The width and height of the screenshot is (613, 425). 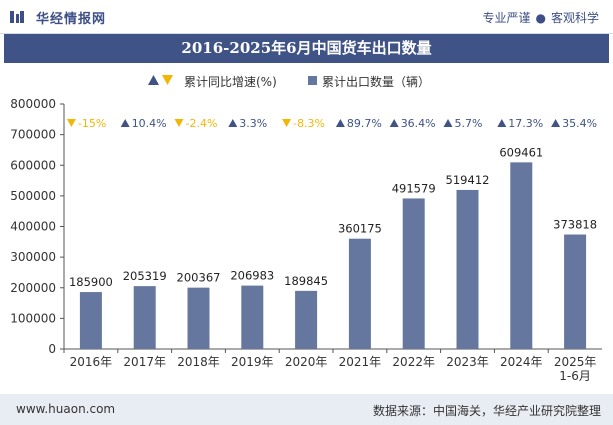 What do you see at coordinates (91, 362) in the screenshot?
I see `x-category-label: 2016年` at bounding box center [91, 362].